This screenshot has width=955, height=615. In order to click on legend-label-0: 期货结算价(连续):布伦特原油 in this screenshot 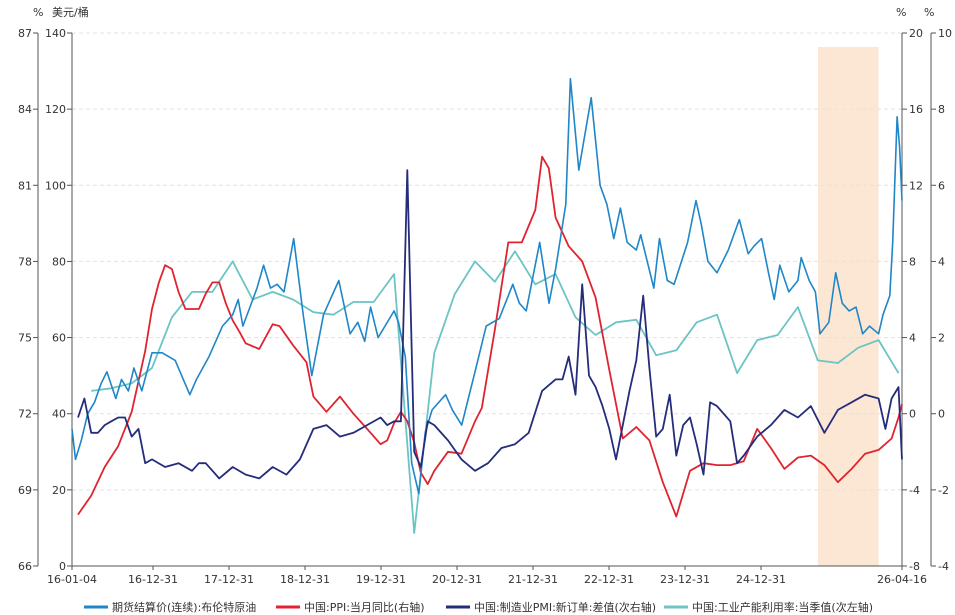, I will do `click(184, 607)`.